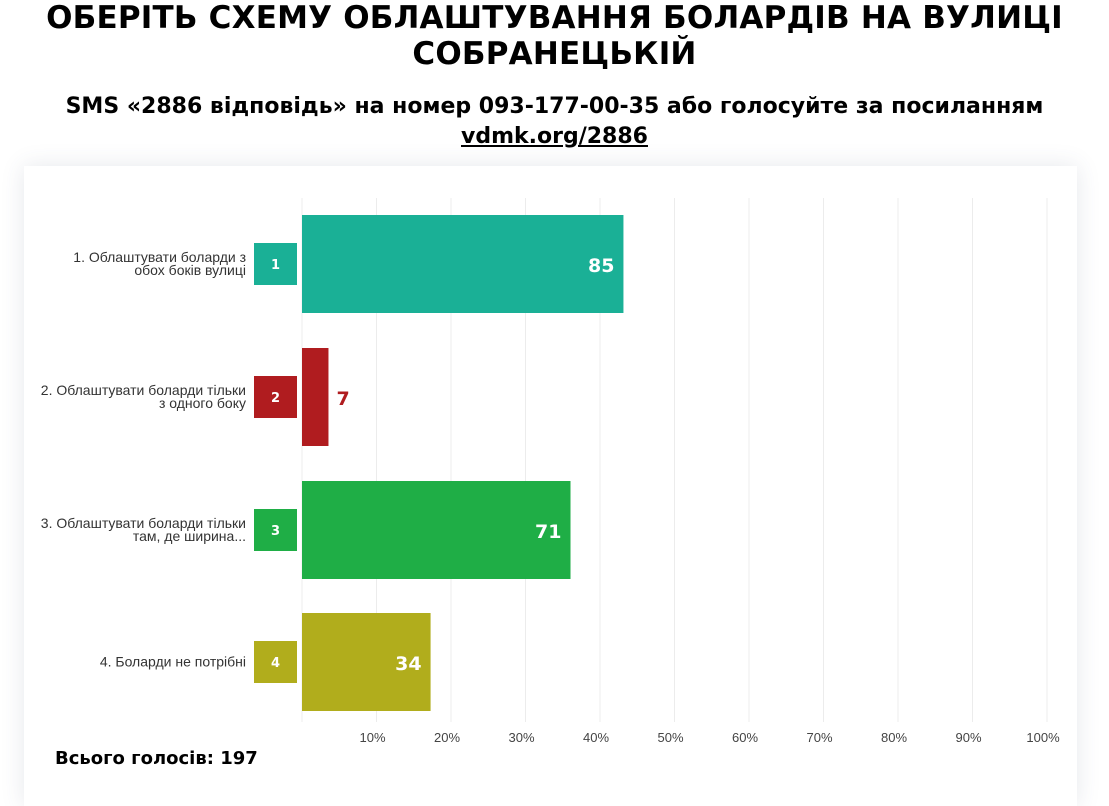 The width and height of the screenshot is (1109, 806). Describe the element at coordinates (342, 399) in the screenshot. I see `value-label: 7` at that location.